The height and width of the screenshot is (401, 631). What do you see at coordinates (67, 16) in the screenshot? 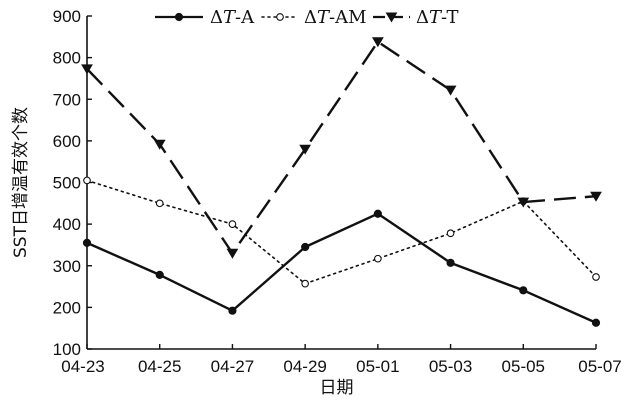
I see `y-tick-label: 900` at bounding box center [67, 16].